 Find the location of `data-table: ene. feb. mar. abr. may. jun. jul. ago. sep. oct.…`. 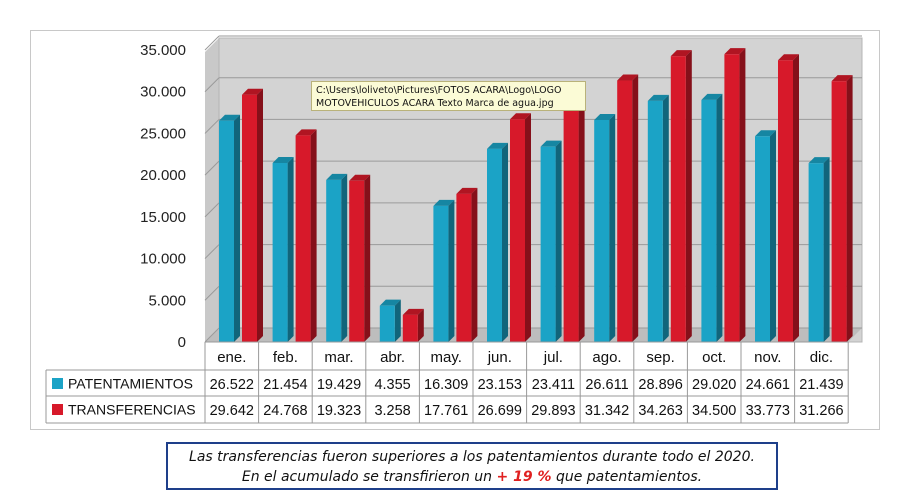

data-table: ene. feb. mar. abr. may. jun. jul. ago. sep. oct.… is located at coordinates (447, 382).